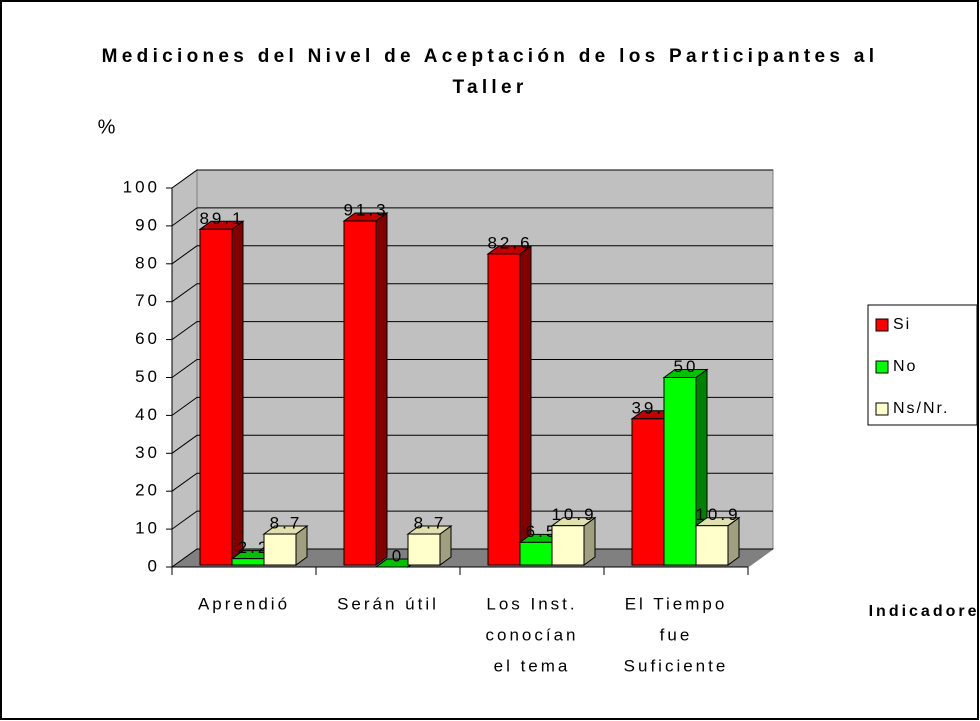 This screenshot has height=721, width=980. What do you see at coordinates (147, 224) in the screenshot?
I see `y-tick-label: 90` at bounding box center [147, 224].